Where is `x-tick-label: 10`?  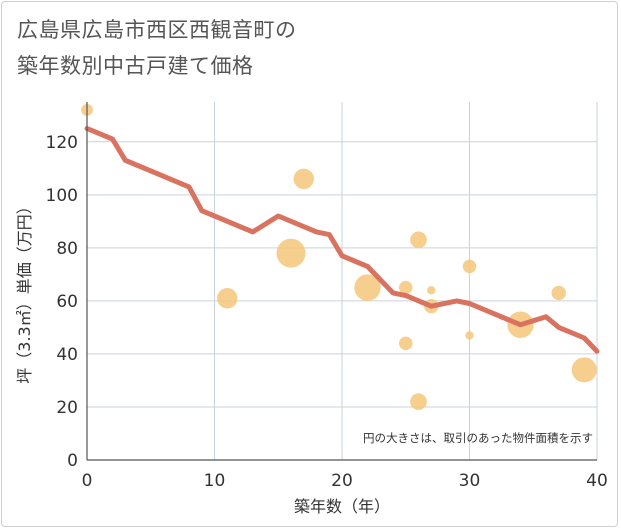 x-tick-label: 10 is located at coordinates (215, 481).